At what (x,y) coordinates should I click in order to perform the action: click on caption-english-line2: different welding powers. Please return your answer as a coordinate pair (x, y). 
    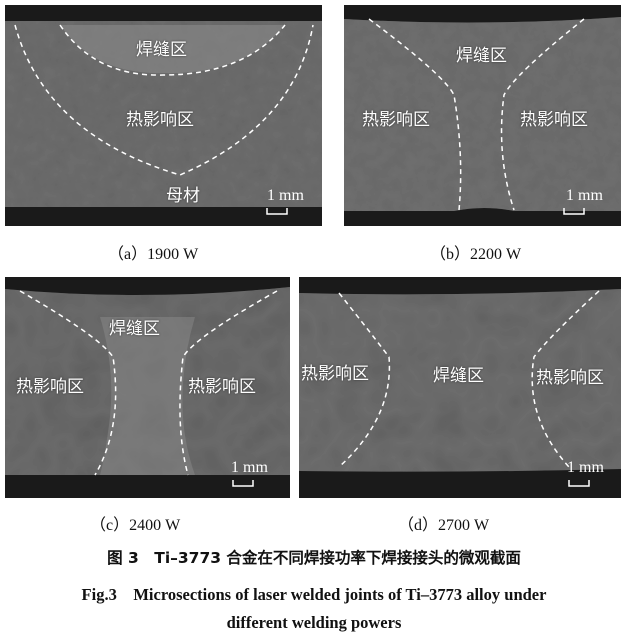
    Looking at the image, I should click on (314, 622).